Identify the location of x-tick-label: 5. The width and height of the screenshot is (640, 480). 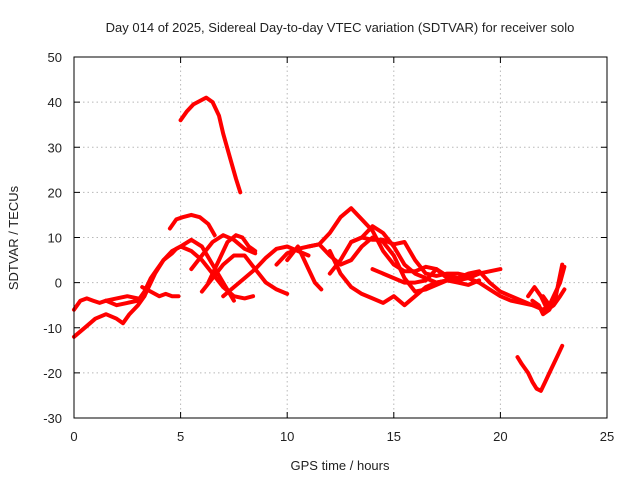
(180, 436).